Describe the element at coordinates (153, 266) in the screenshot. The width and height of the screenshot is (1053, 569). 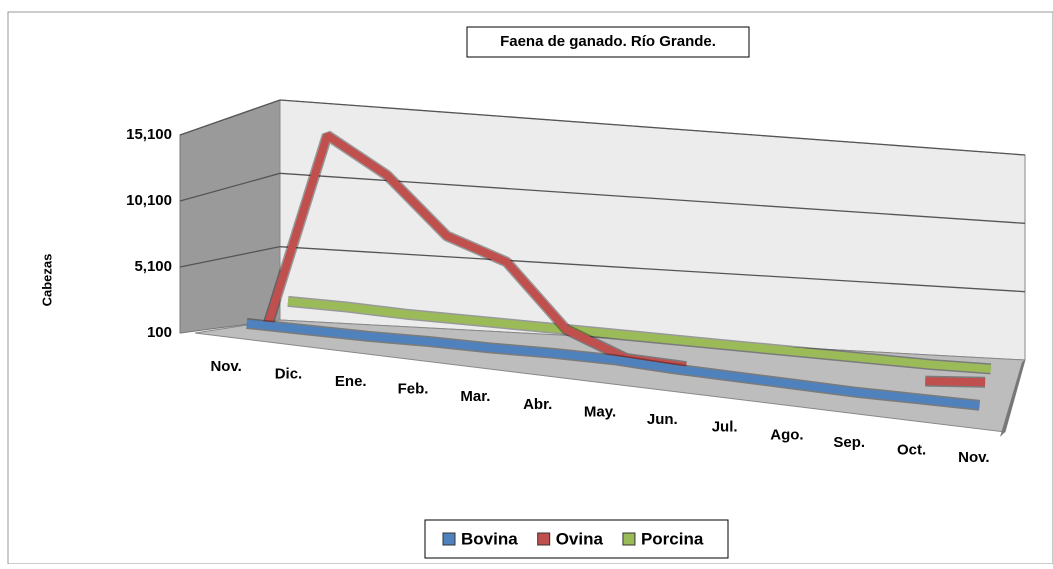
I see `y-tick-label: 5,100` at that location.